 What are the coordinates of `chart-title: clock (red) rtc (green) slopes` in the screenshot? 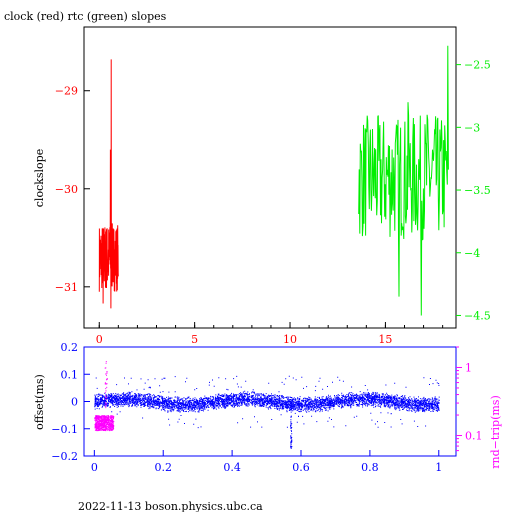 It's located at (85, 16).